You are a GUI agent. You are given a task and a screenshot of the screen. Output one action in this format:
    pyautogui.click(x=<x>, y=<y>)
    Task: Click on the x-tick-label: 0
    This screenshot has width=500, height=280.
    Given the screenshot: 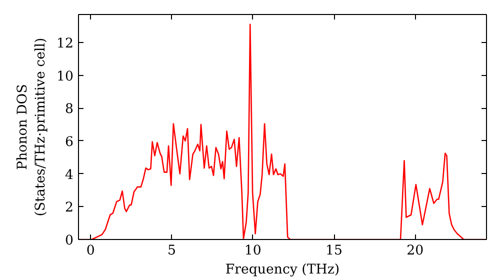 What is the action you would take?
    pyautogui.click(x=90, y=251)
    